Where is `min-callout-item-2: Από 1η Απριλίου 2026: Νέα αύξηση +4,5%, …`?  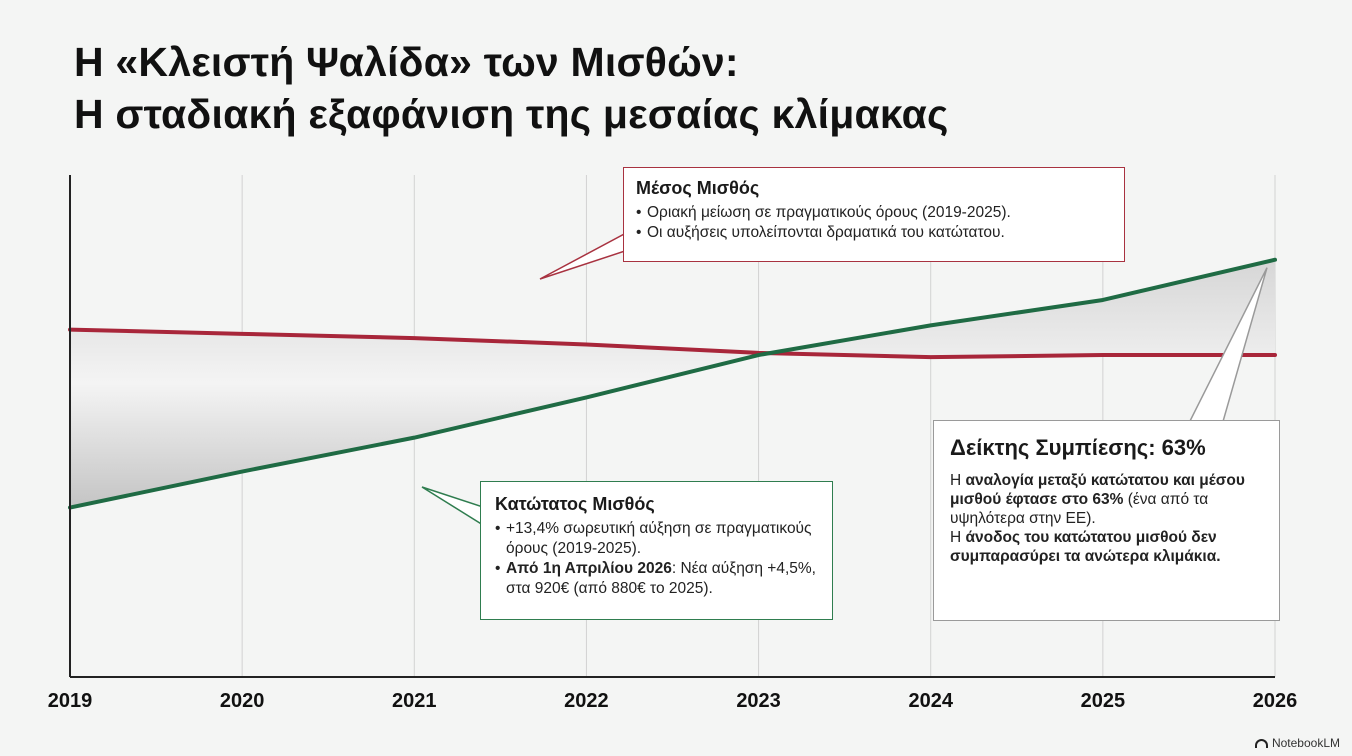 min-callout-item-2: Από 1η Απριλίου 2026: Νέα αύξηση +4,5%, … is located at coordinates (656, 579).